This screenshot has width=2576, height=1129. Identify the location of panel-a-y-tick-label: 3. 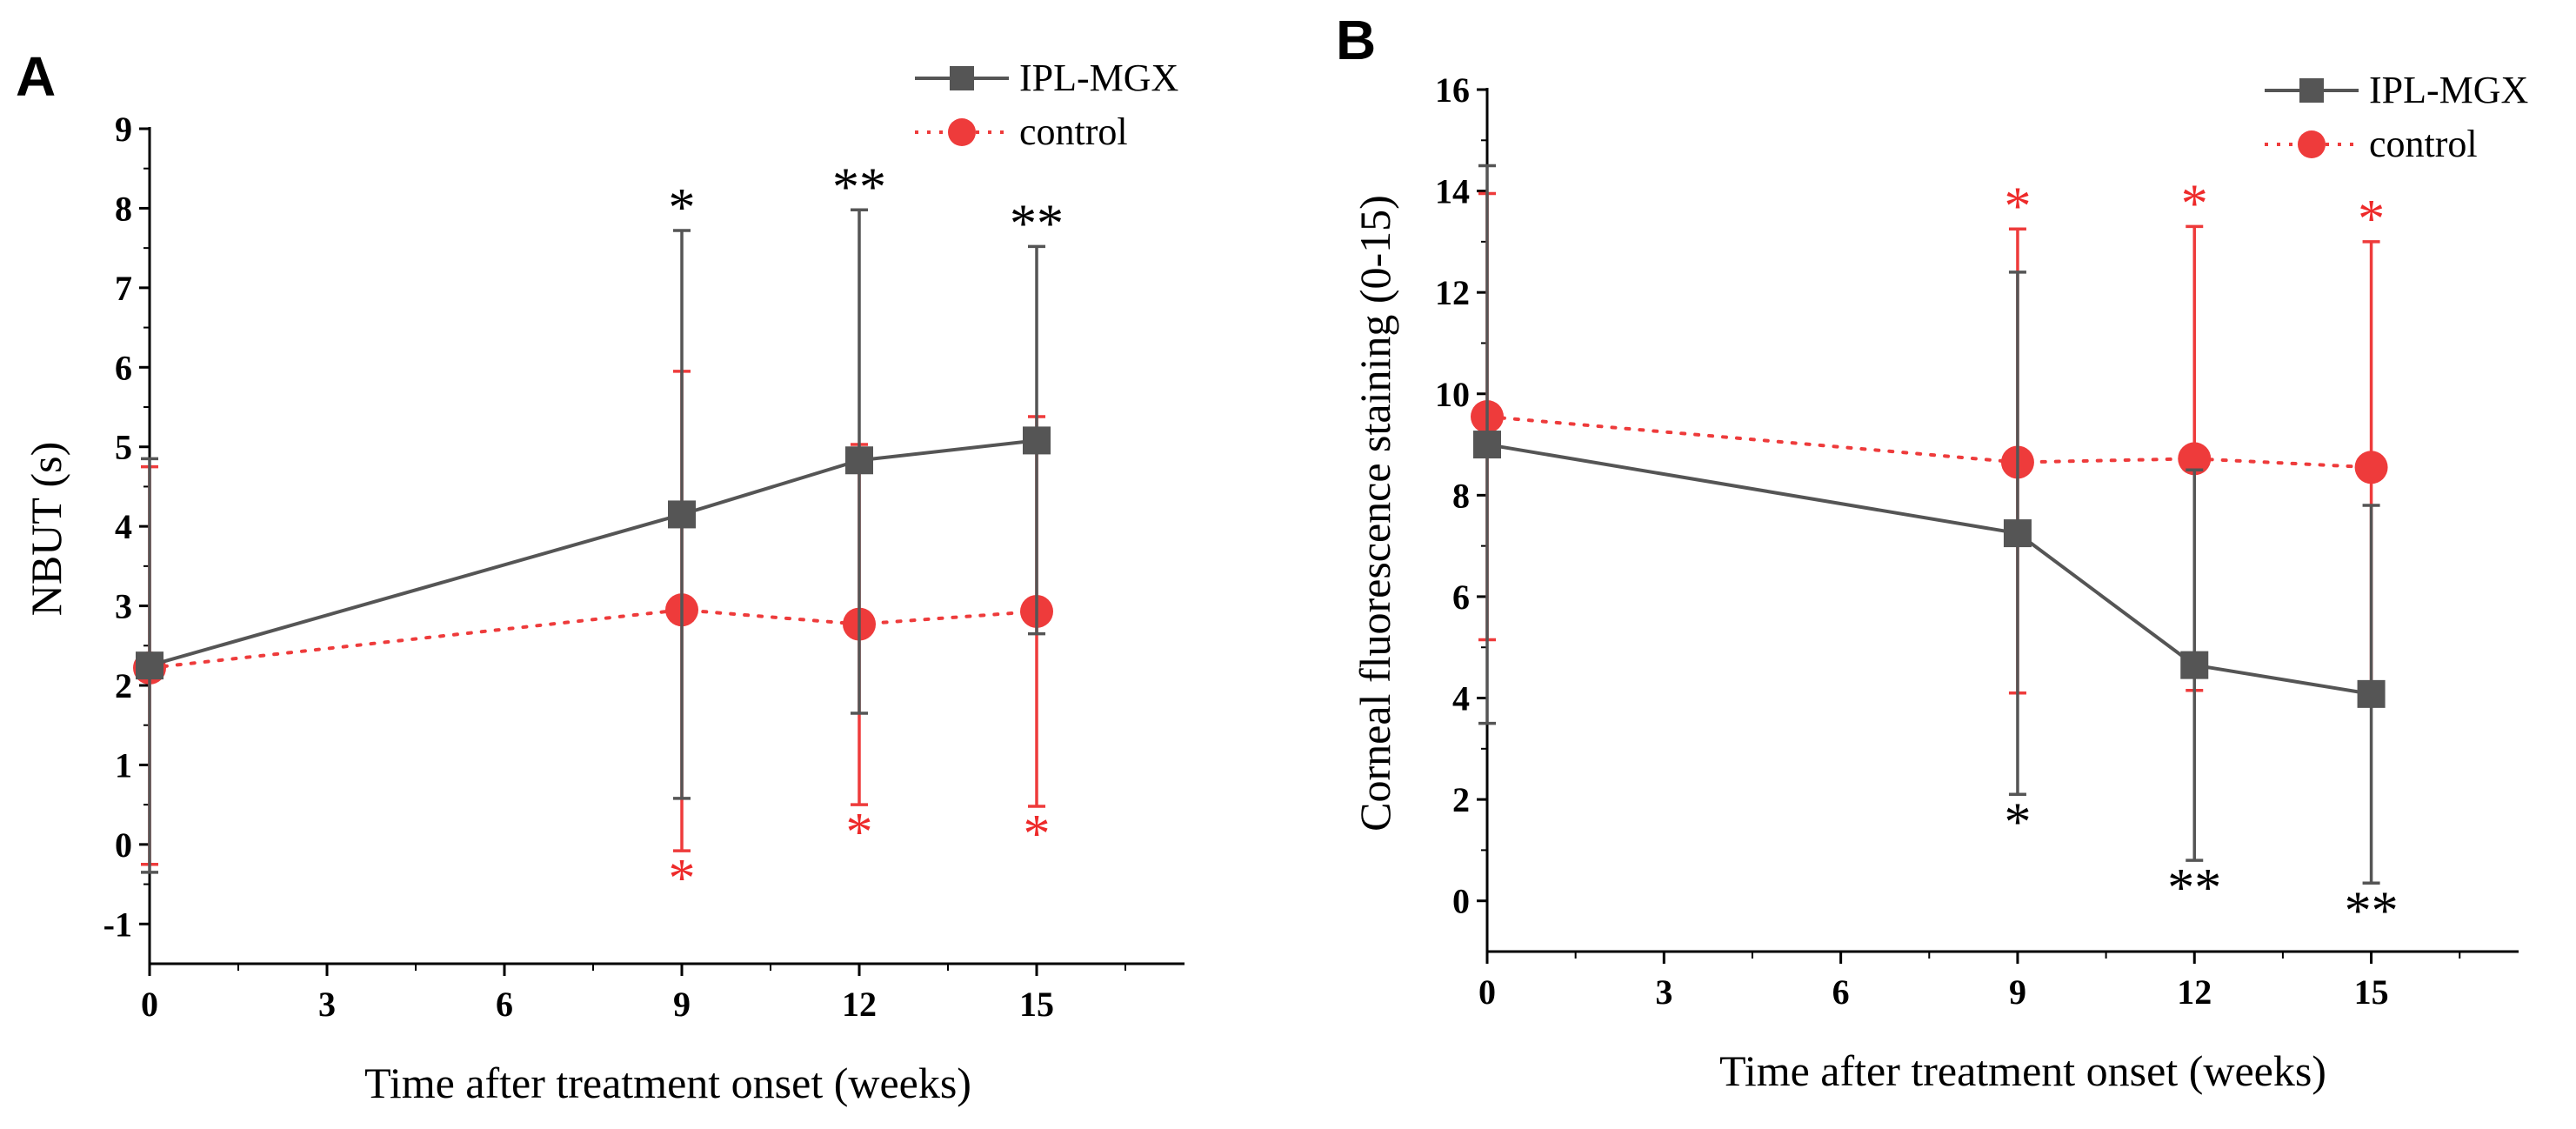
(123, 607).